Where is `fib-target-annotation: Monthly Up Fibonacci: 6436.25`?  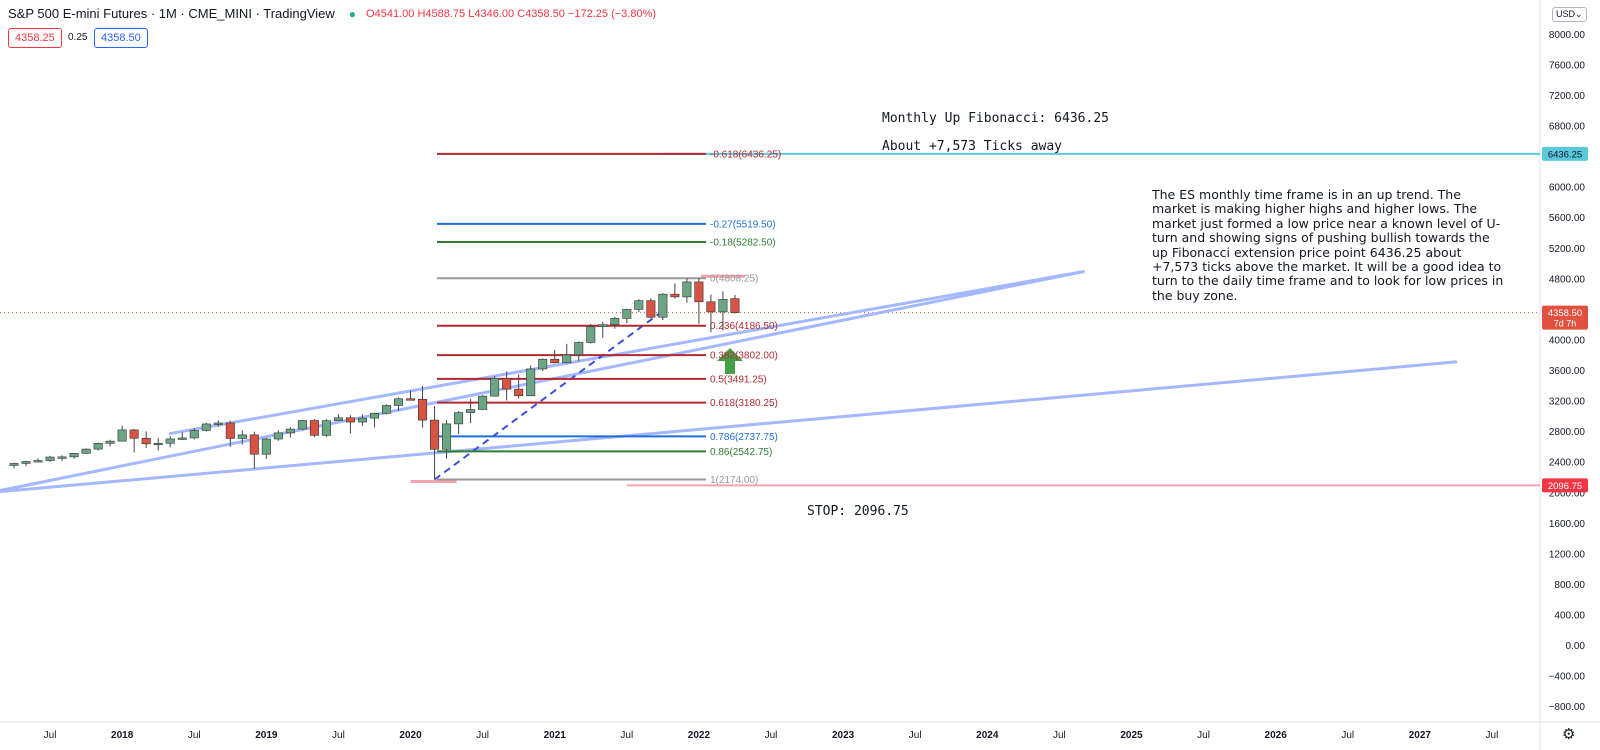 fib-target-annotation: Monthly Up Fibonacci: 6436.25 is located at coordinates (995, 118).